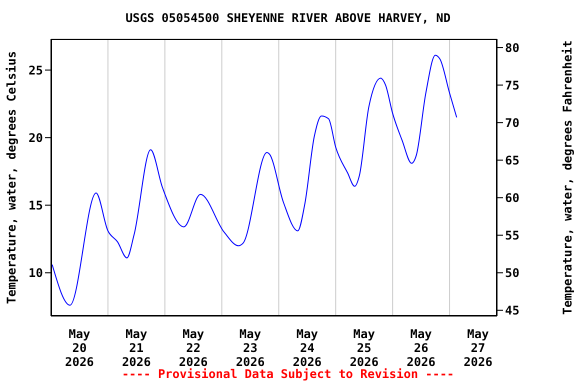 This screenshot has height=384, width=576. What do you see at coordinates (193, 348) in the screenshot?
I see `x-tick-label: May 22 2026` at bounding box center [193, 348].